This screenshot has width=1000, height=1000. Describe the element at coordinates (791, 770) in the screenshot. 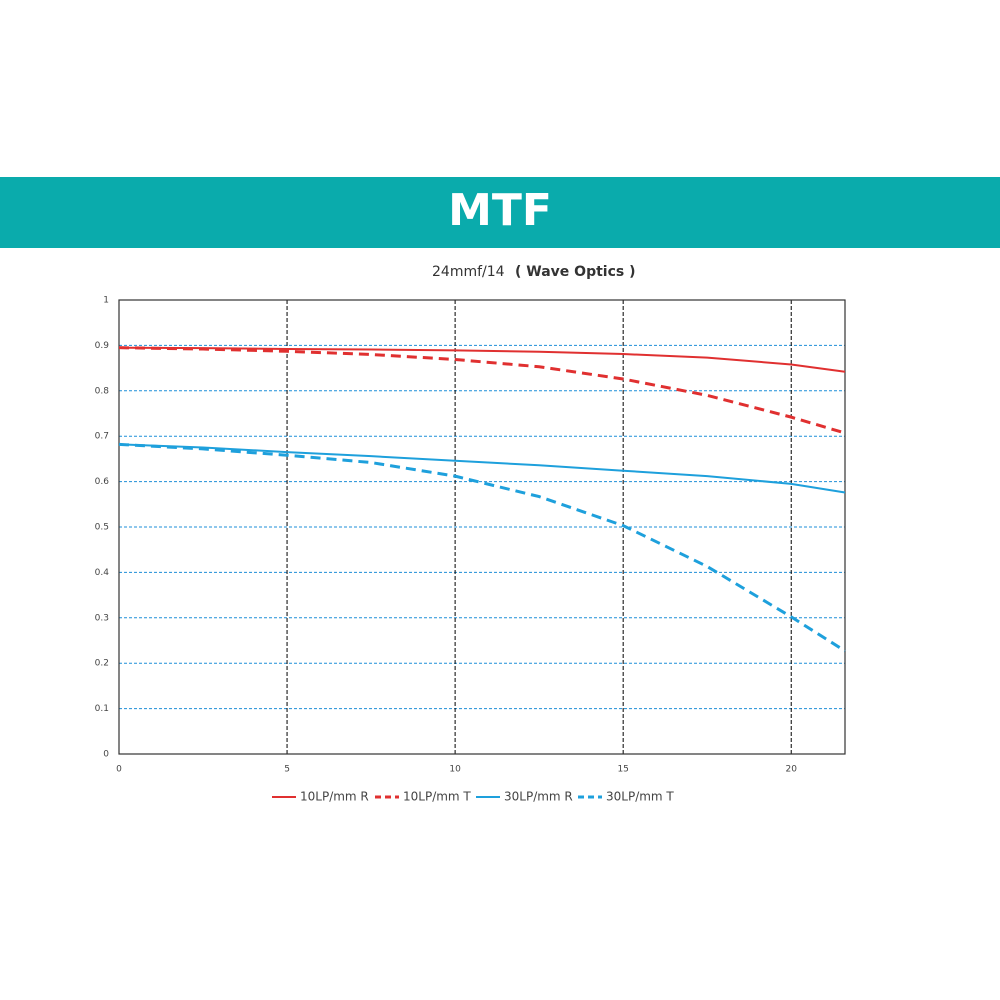

I see `x-tick-label: 20` at that location.